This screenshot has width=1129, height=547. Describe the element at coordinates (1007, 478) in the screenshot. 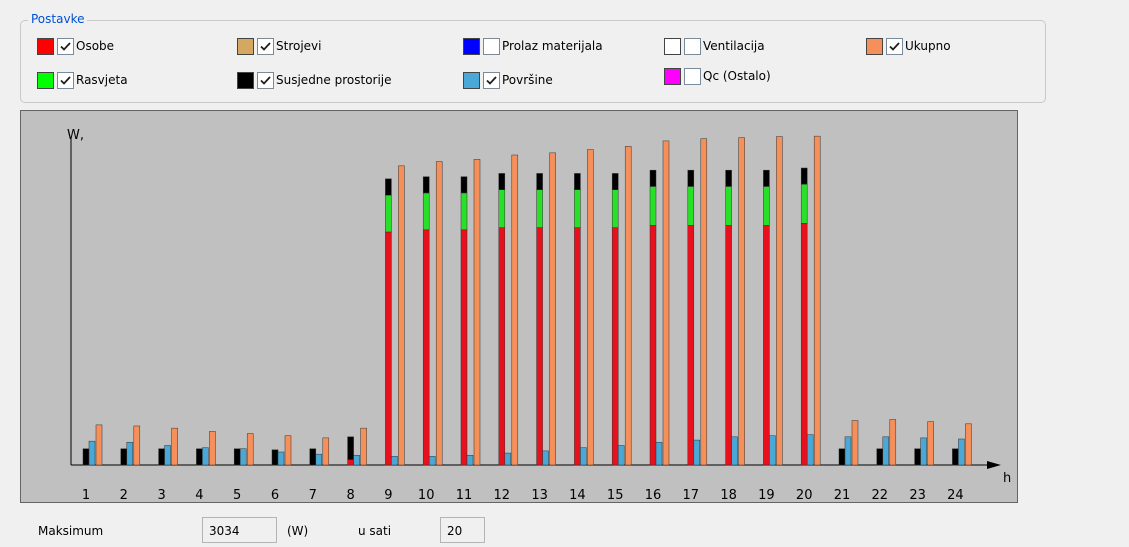

I see `x-axis-label: h` at that location.